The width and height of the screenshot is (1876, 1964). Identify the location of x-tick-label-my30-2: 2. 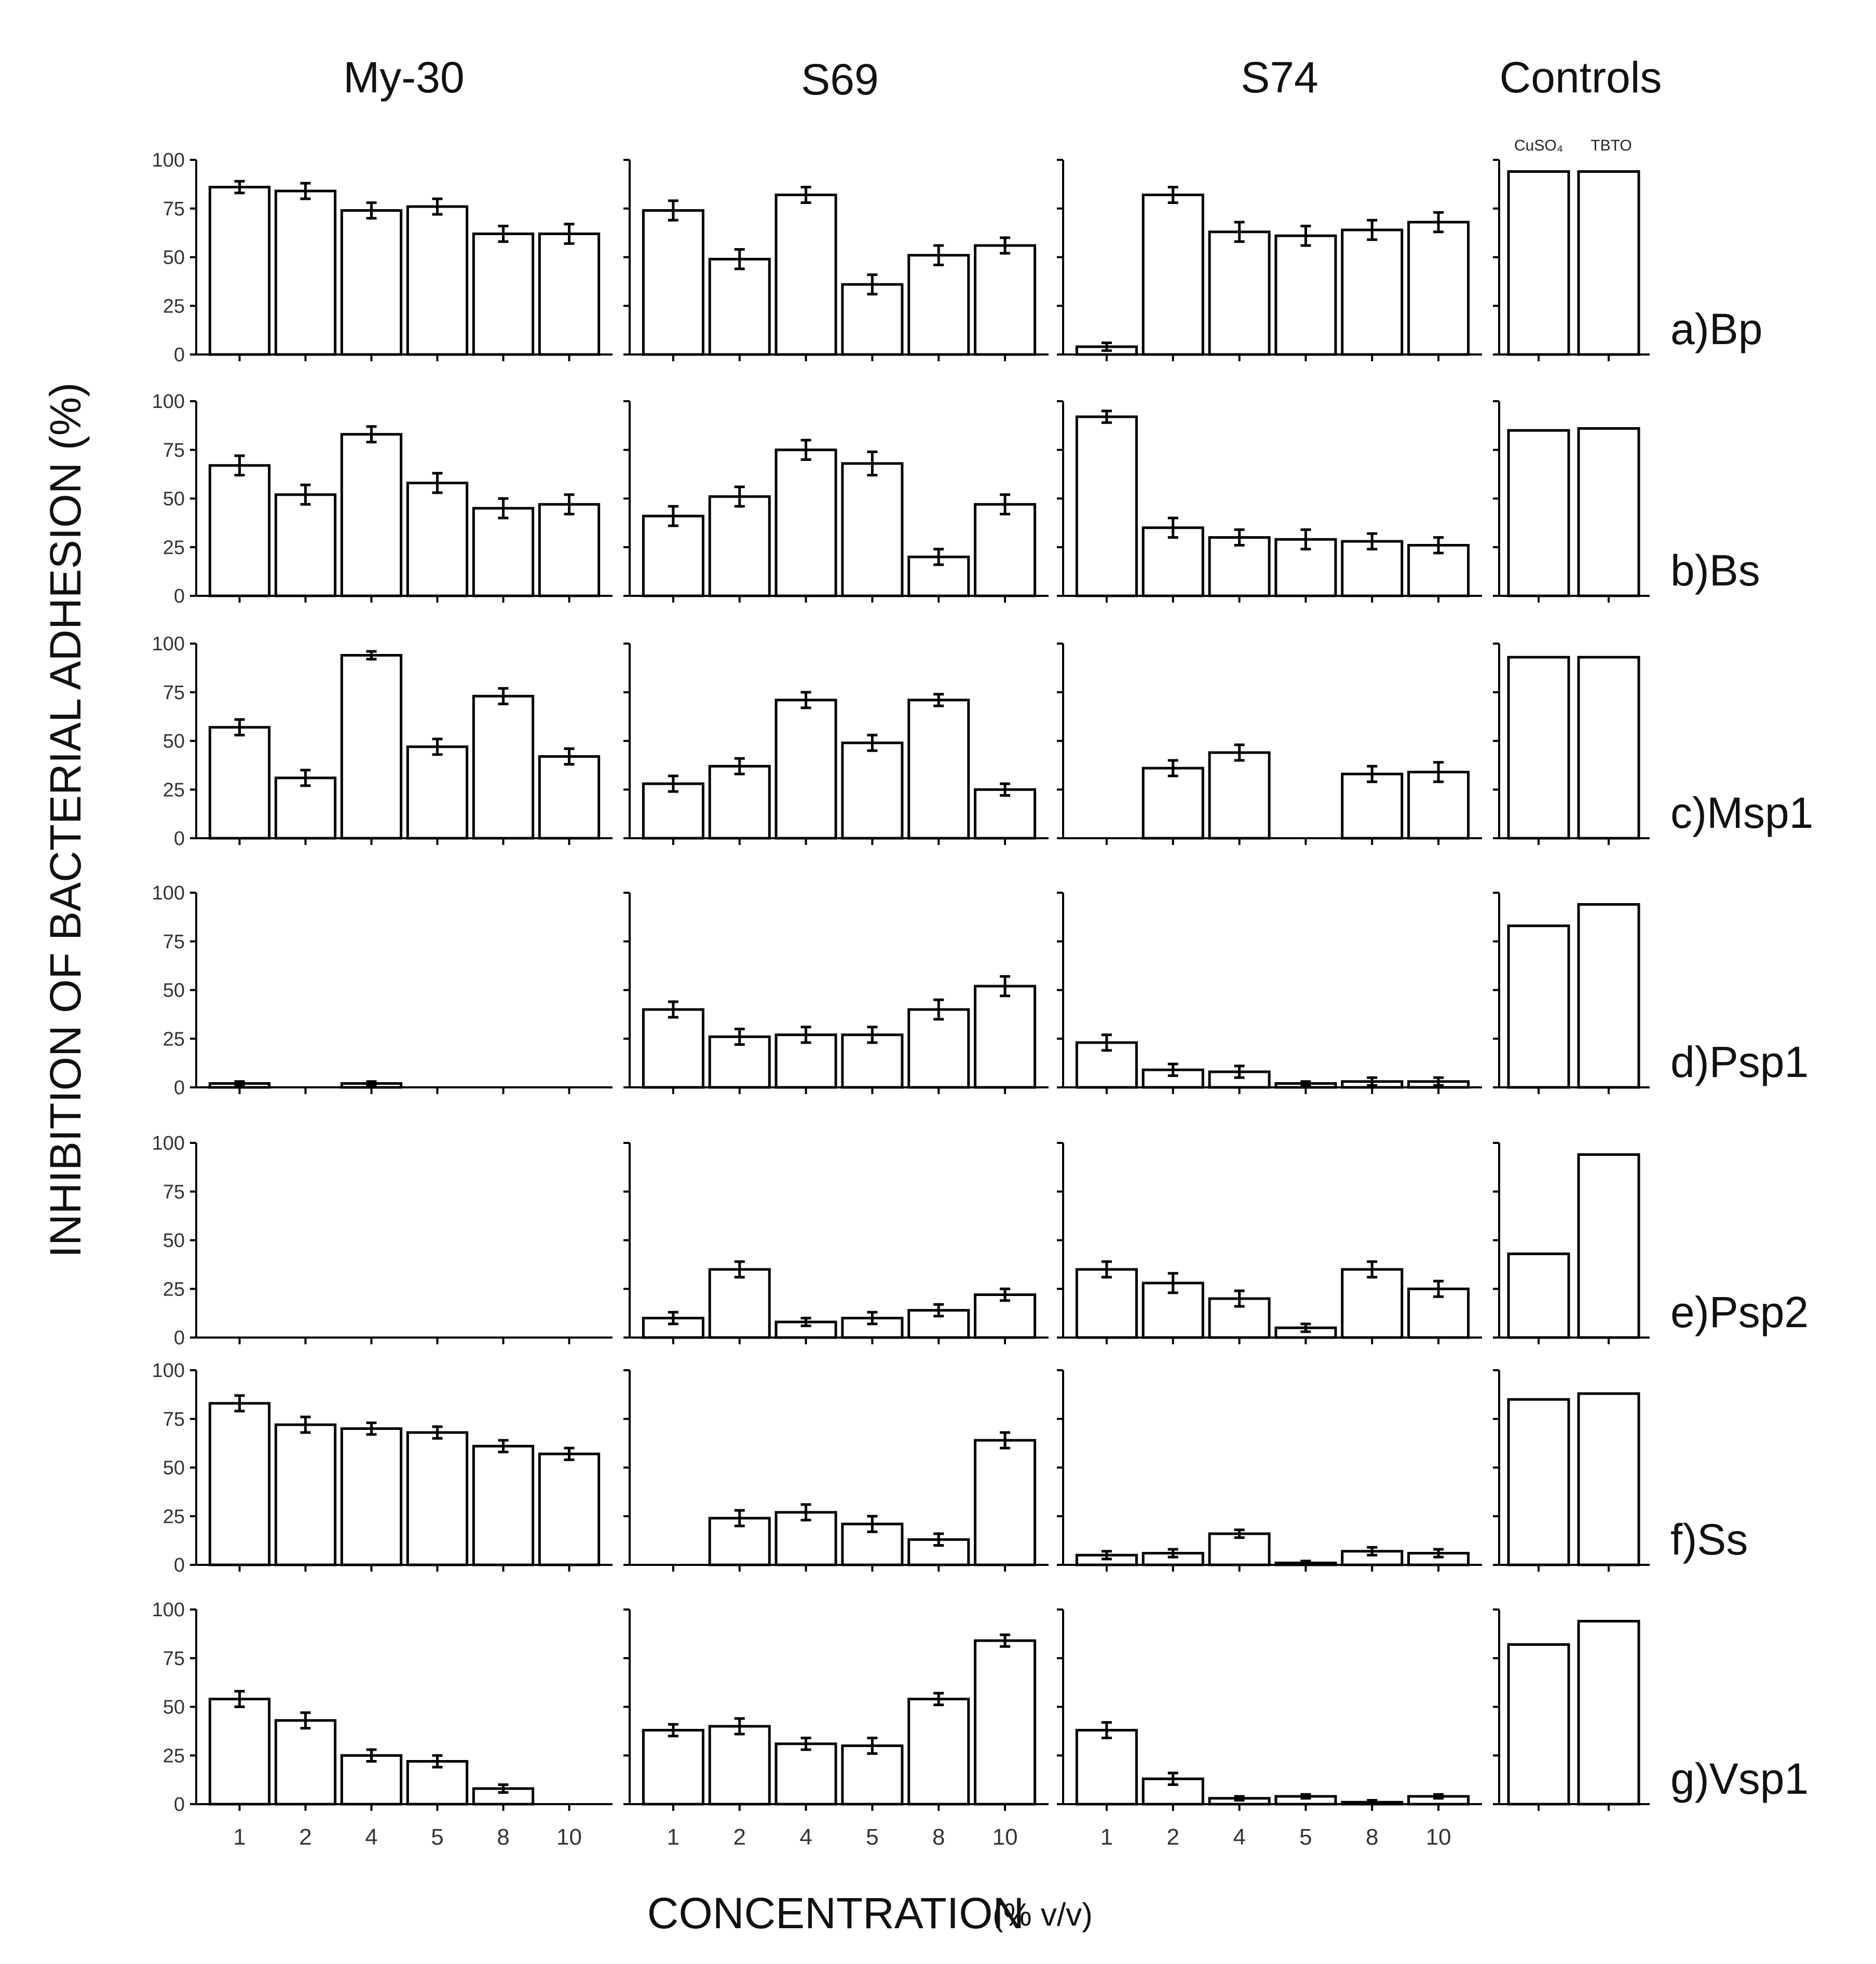
(305, 1837).